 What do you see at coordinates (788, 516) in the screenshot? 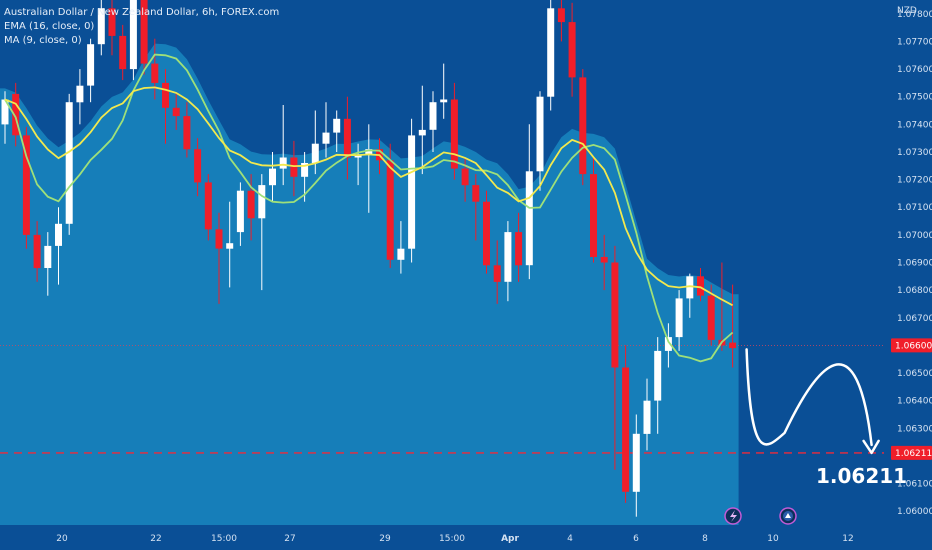
I see `flag-icon` at bounding box center [788, 516].